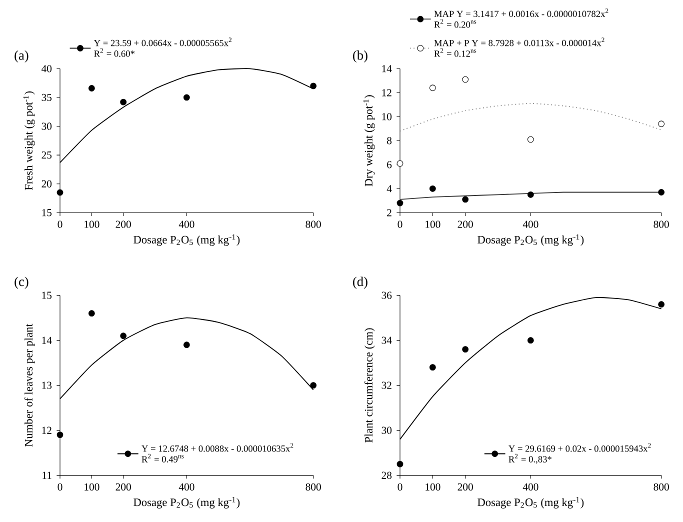 The width and height of the screenshot is (683, 522). Describe the element at coordinates (29, 385) in the screenshot. I see `y-axis-title: Number of leaves per plant` at that location.